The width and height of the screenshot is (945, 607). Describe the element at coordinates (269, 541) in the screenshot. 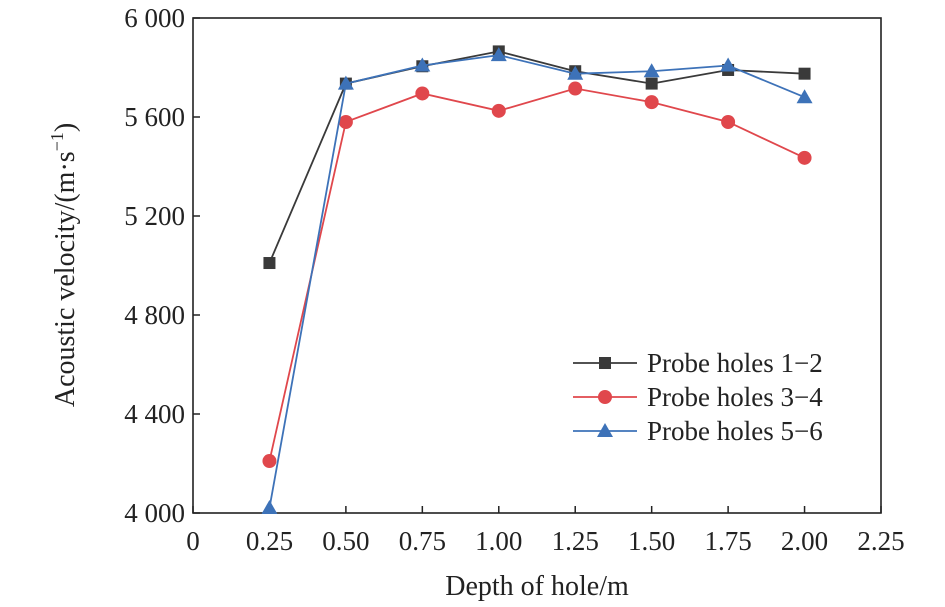

I see `x-tick-label: 0.25` at that location.